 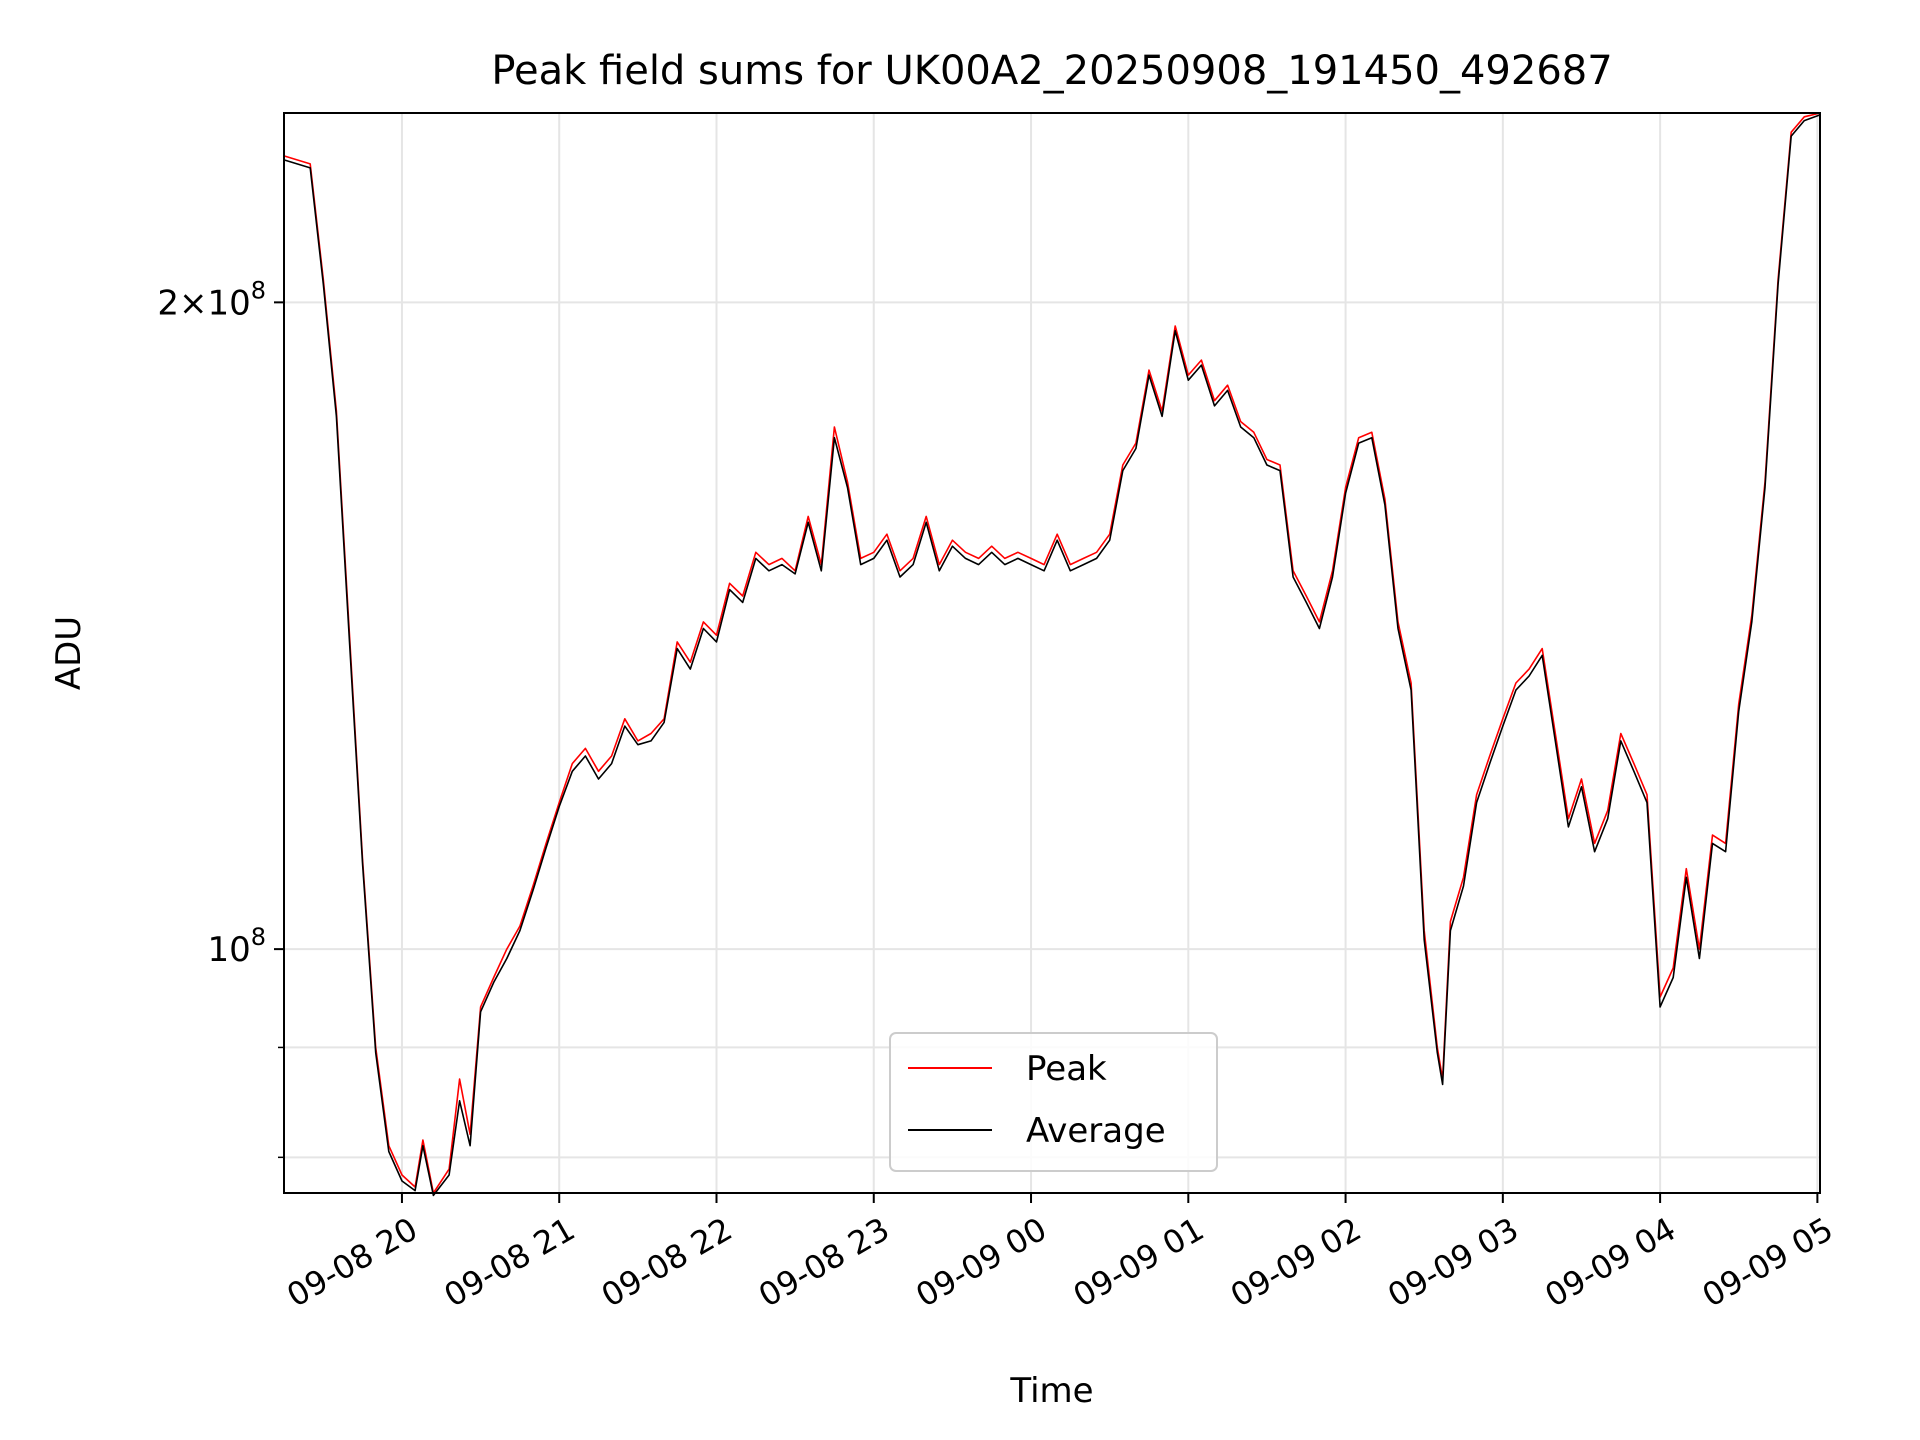 I want to click on legend-label-peak: Peak, so click(x=1066, y=1069).